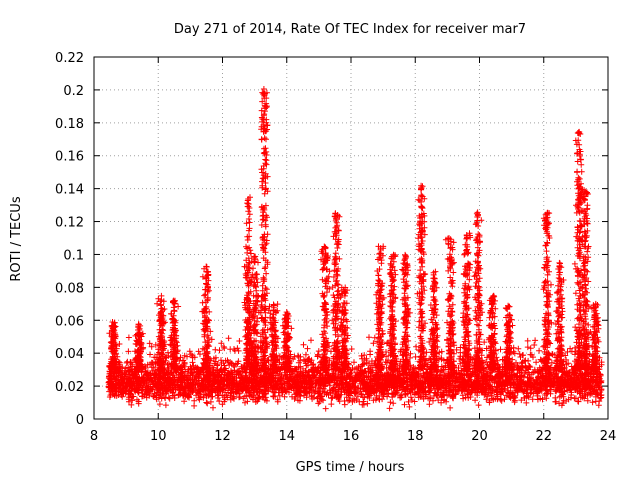  I want to click on x-axis-label: GPS time / hours, so click(350, 467).